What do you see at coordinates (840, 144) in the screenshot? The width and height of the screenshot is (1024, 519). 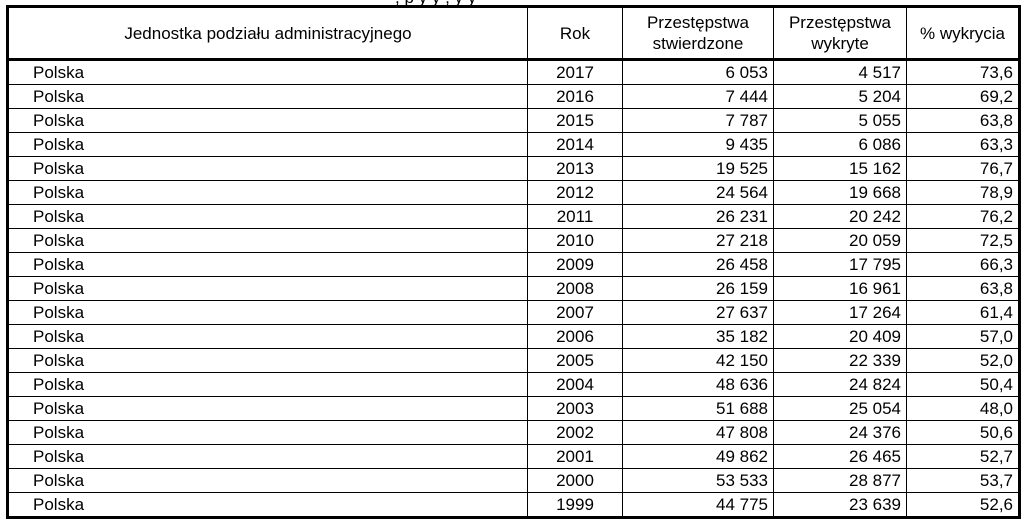 I see `cell-crimes-detected: 6 086` at bounding box center [840, 144].